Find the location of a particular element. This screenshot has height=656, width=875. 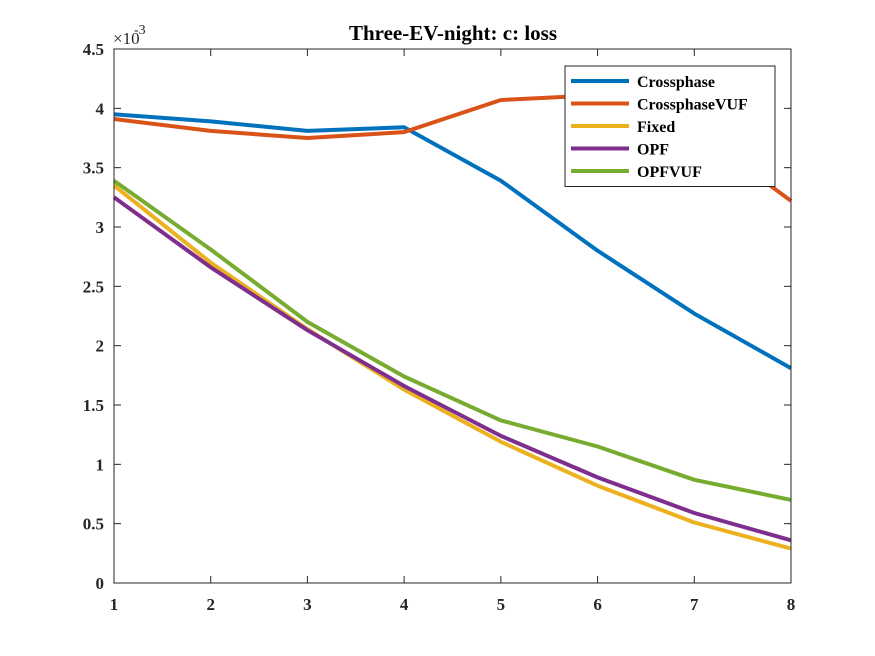

x-tick-label: 1 is located at coordinates (114, 604).